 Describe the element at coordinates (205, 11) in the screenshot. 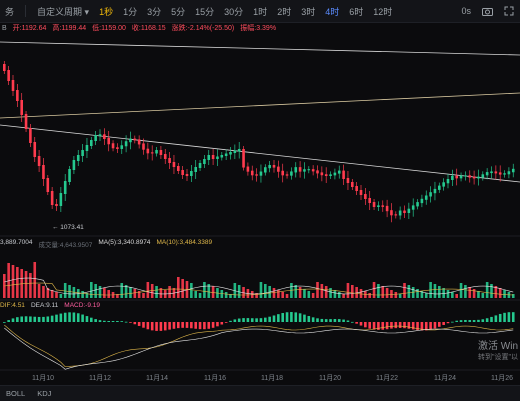

I see `timeframe-15m: 15分` at that location.